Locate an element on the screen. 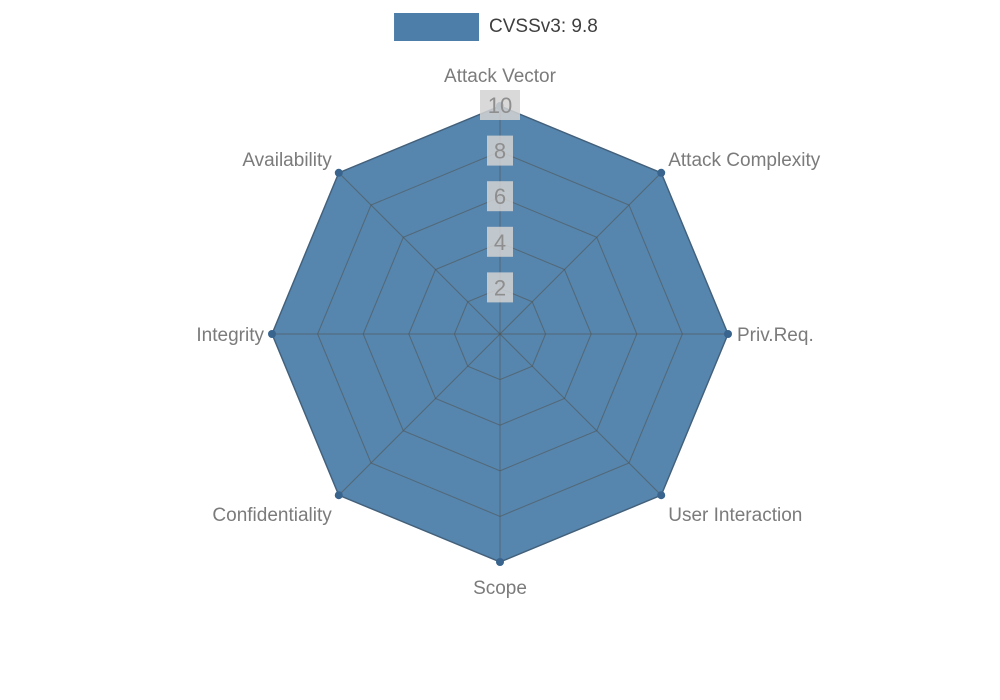  axis-label: Confidentiality is located at coordinates (272, 515).